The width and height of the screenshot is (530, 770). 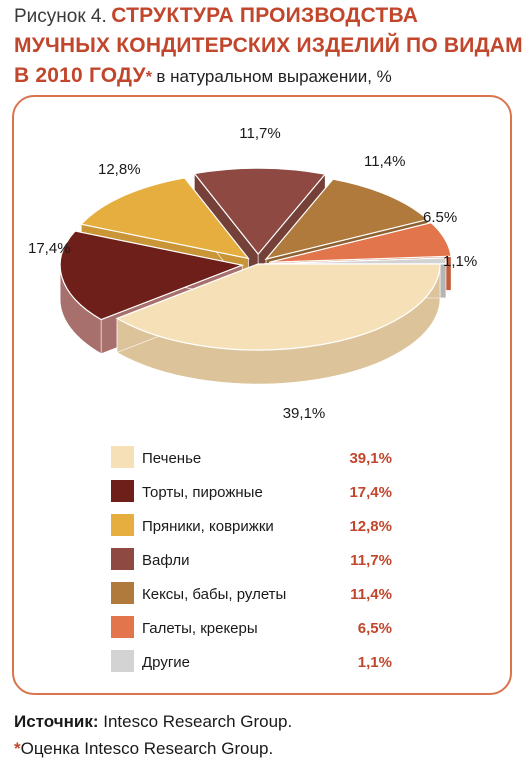 What do you see at coordinates (166, 560) in the screenshot?
I see `legend-label-4: Вафли` at bounding box center [166, 560].